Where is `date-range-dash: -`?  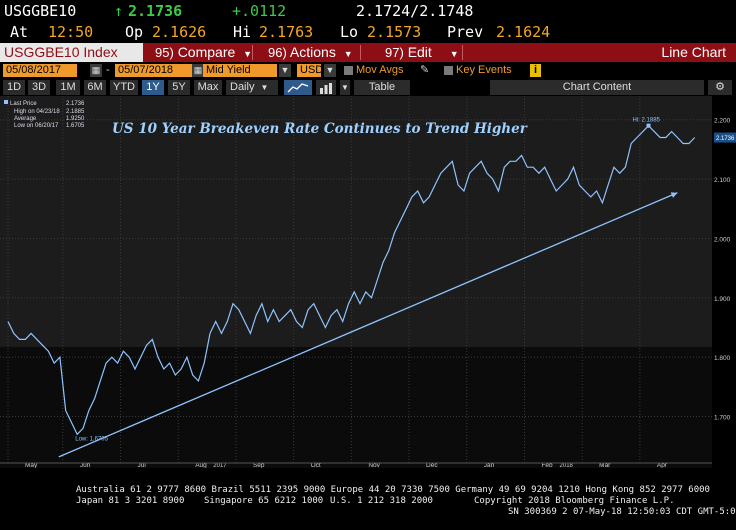
date-range-dash: - is located at coordinates (108, 70).